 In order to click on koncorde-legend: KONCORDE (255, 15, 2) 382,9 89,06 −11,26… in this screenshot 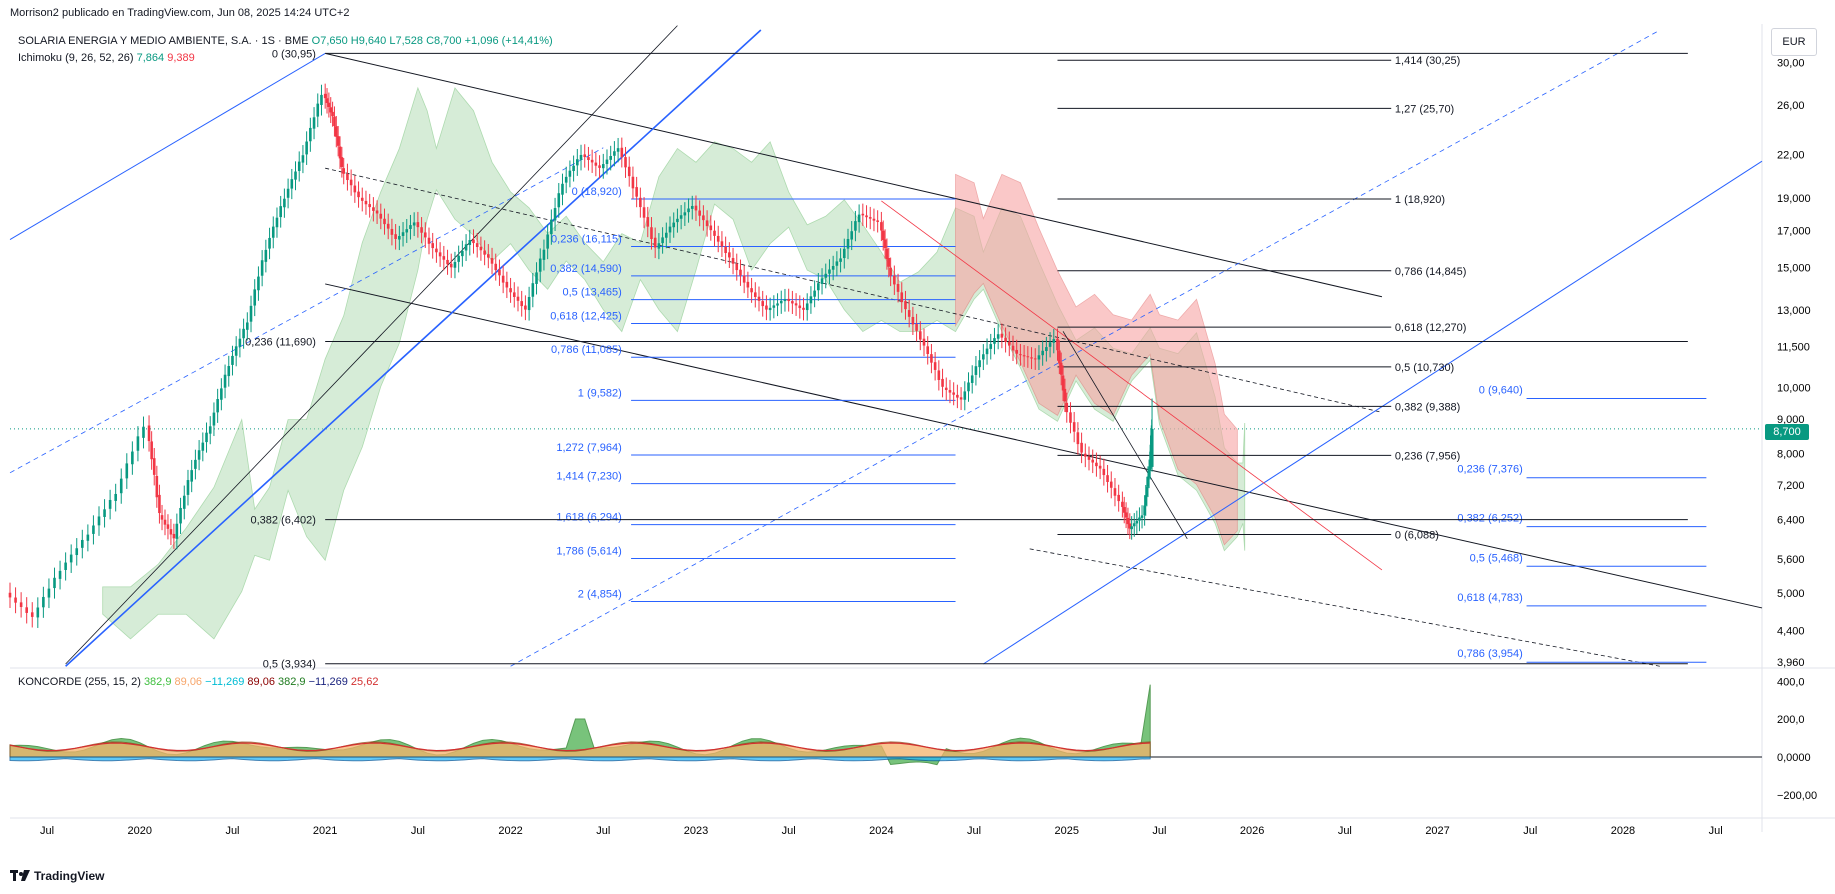, I will do `click(198, 682)`.